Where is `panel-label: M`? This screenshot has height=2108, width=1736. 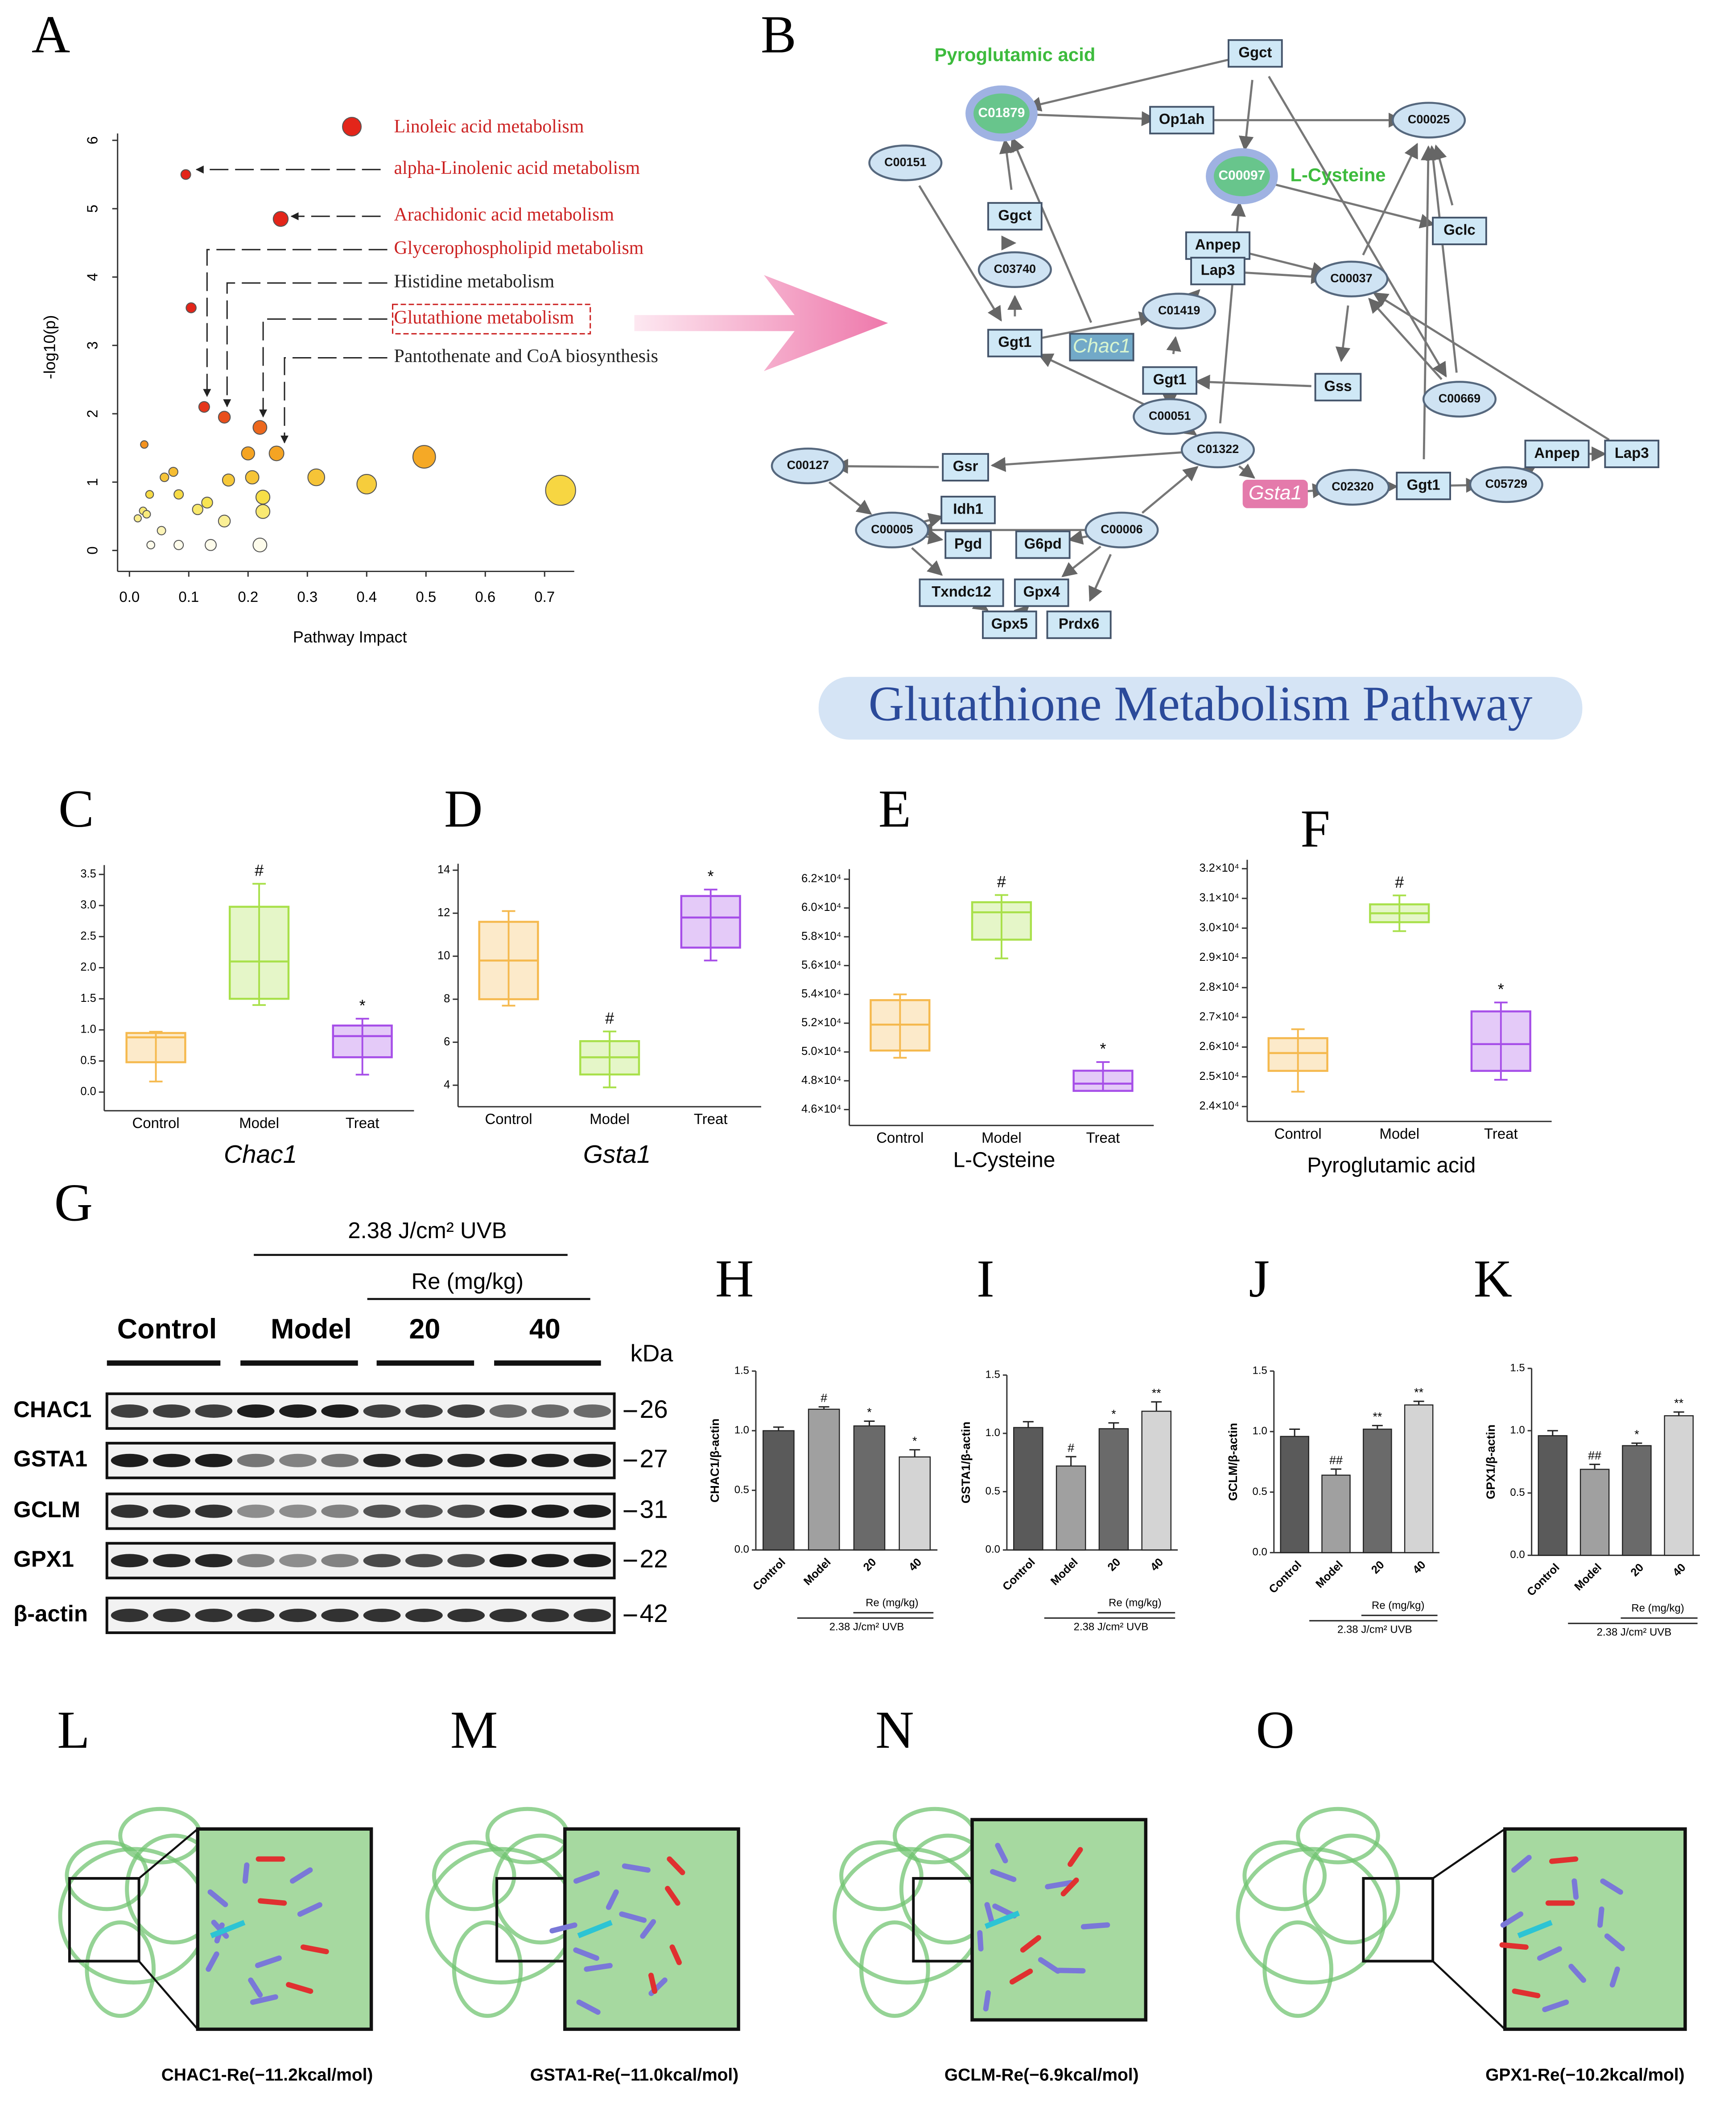
panel-label: M is located at coordinates (474, 1729).